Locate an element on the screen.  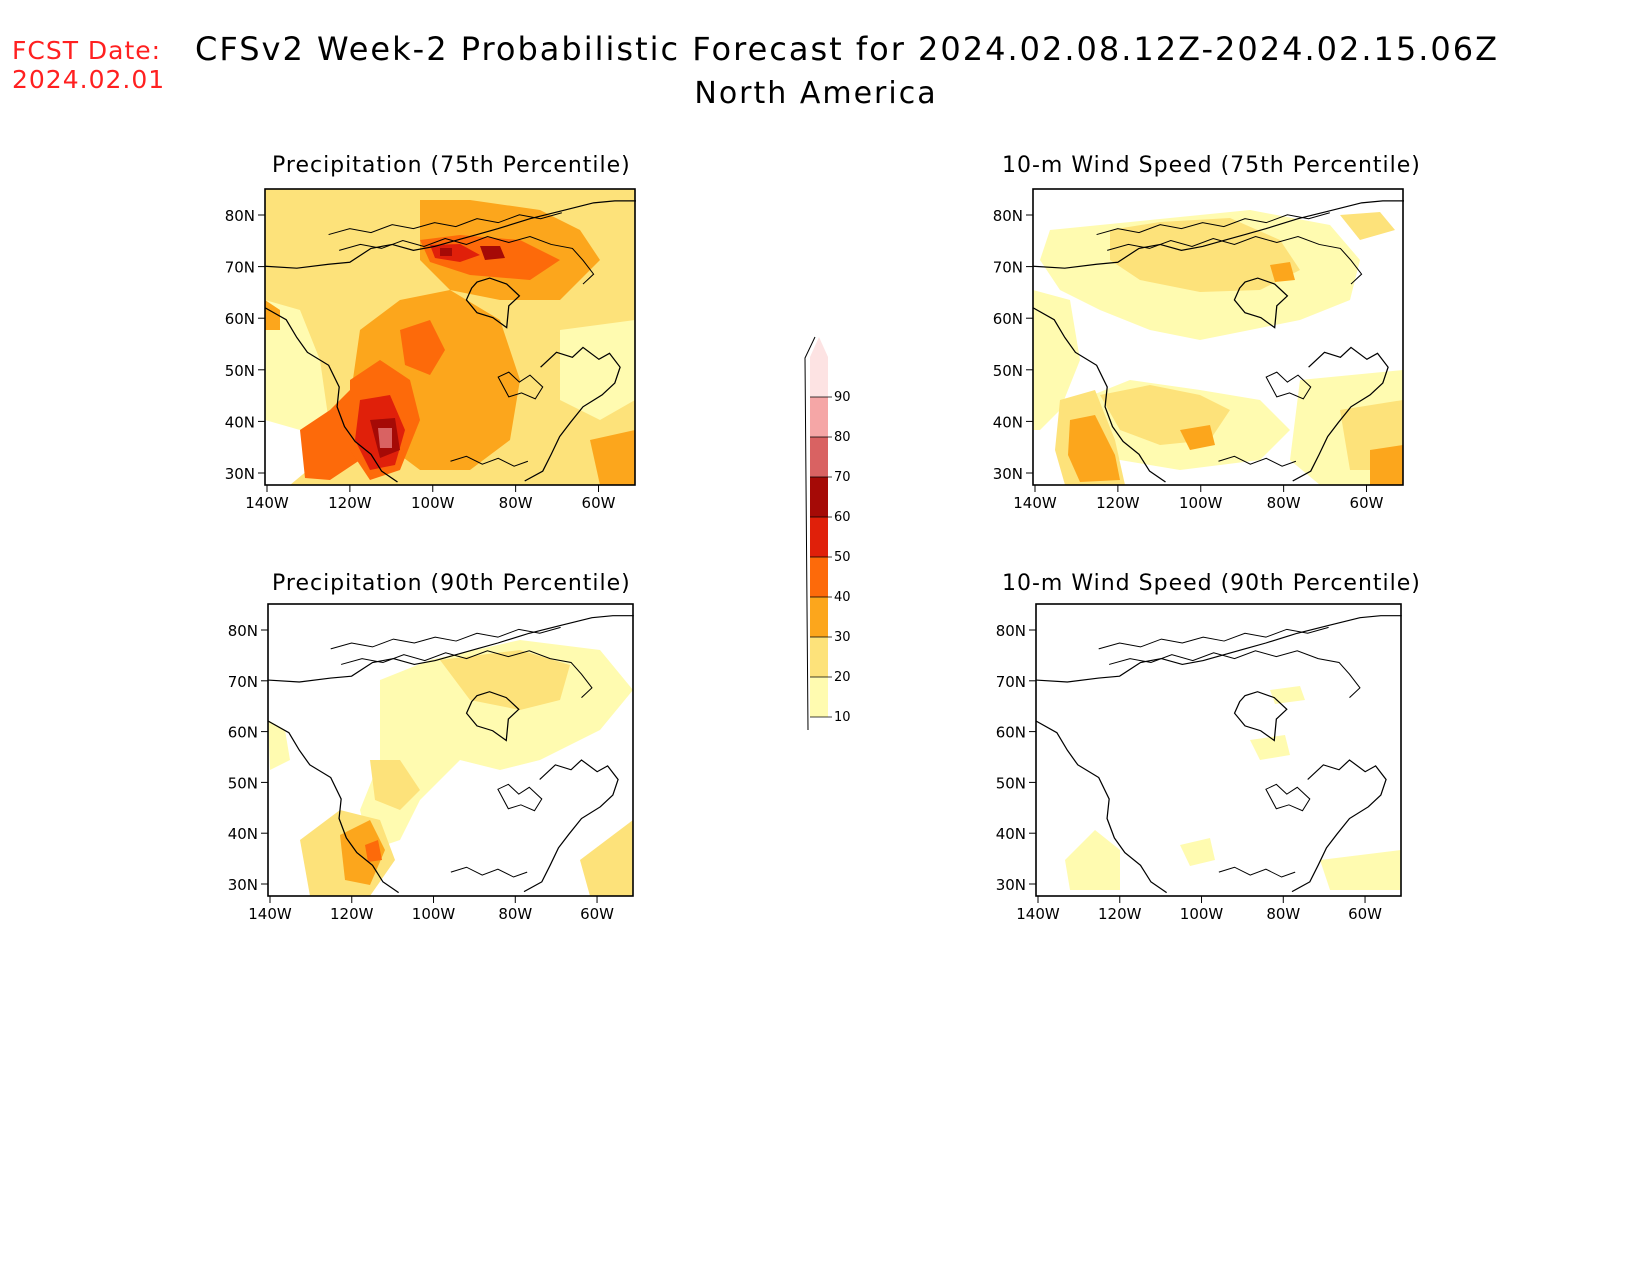
panel-title-precip90: Precipitation (90th Percentile) is located at coordinates (451, 583).